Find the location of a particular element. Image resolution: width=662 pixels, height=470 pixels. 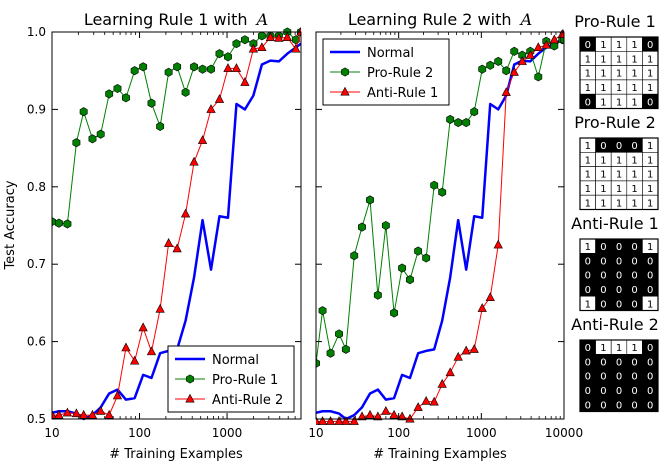

legend-label: Normal is located at coordinates (390, 53).